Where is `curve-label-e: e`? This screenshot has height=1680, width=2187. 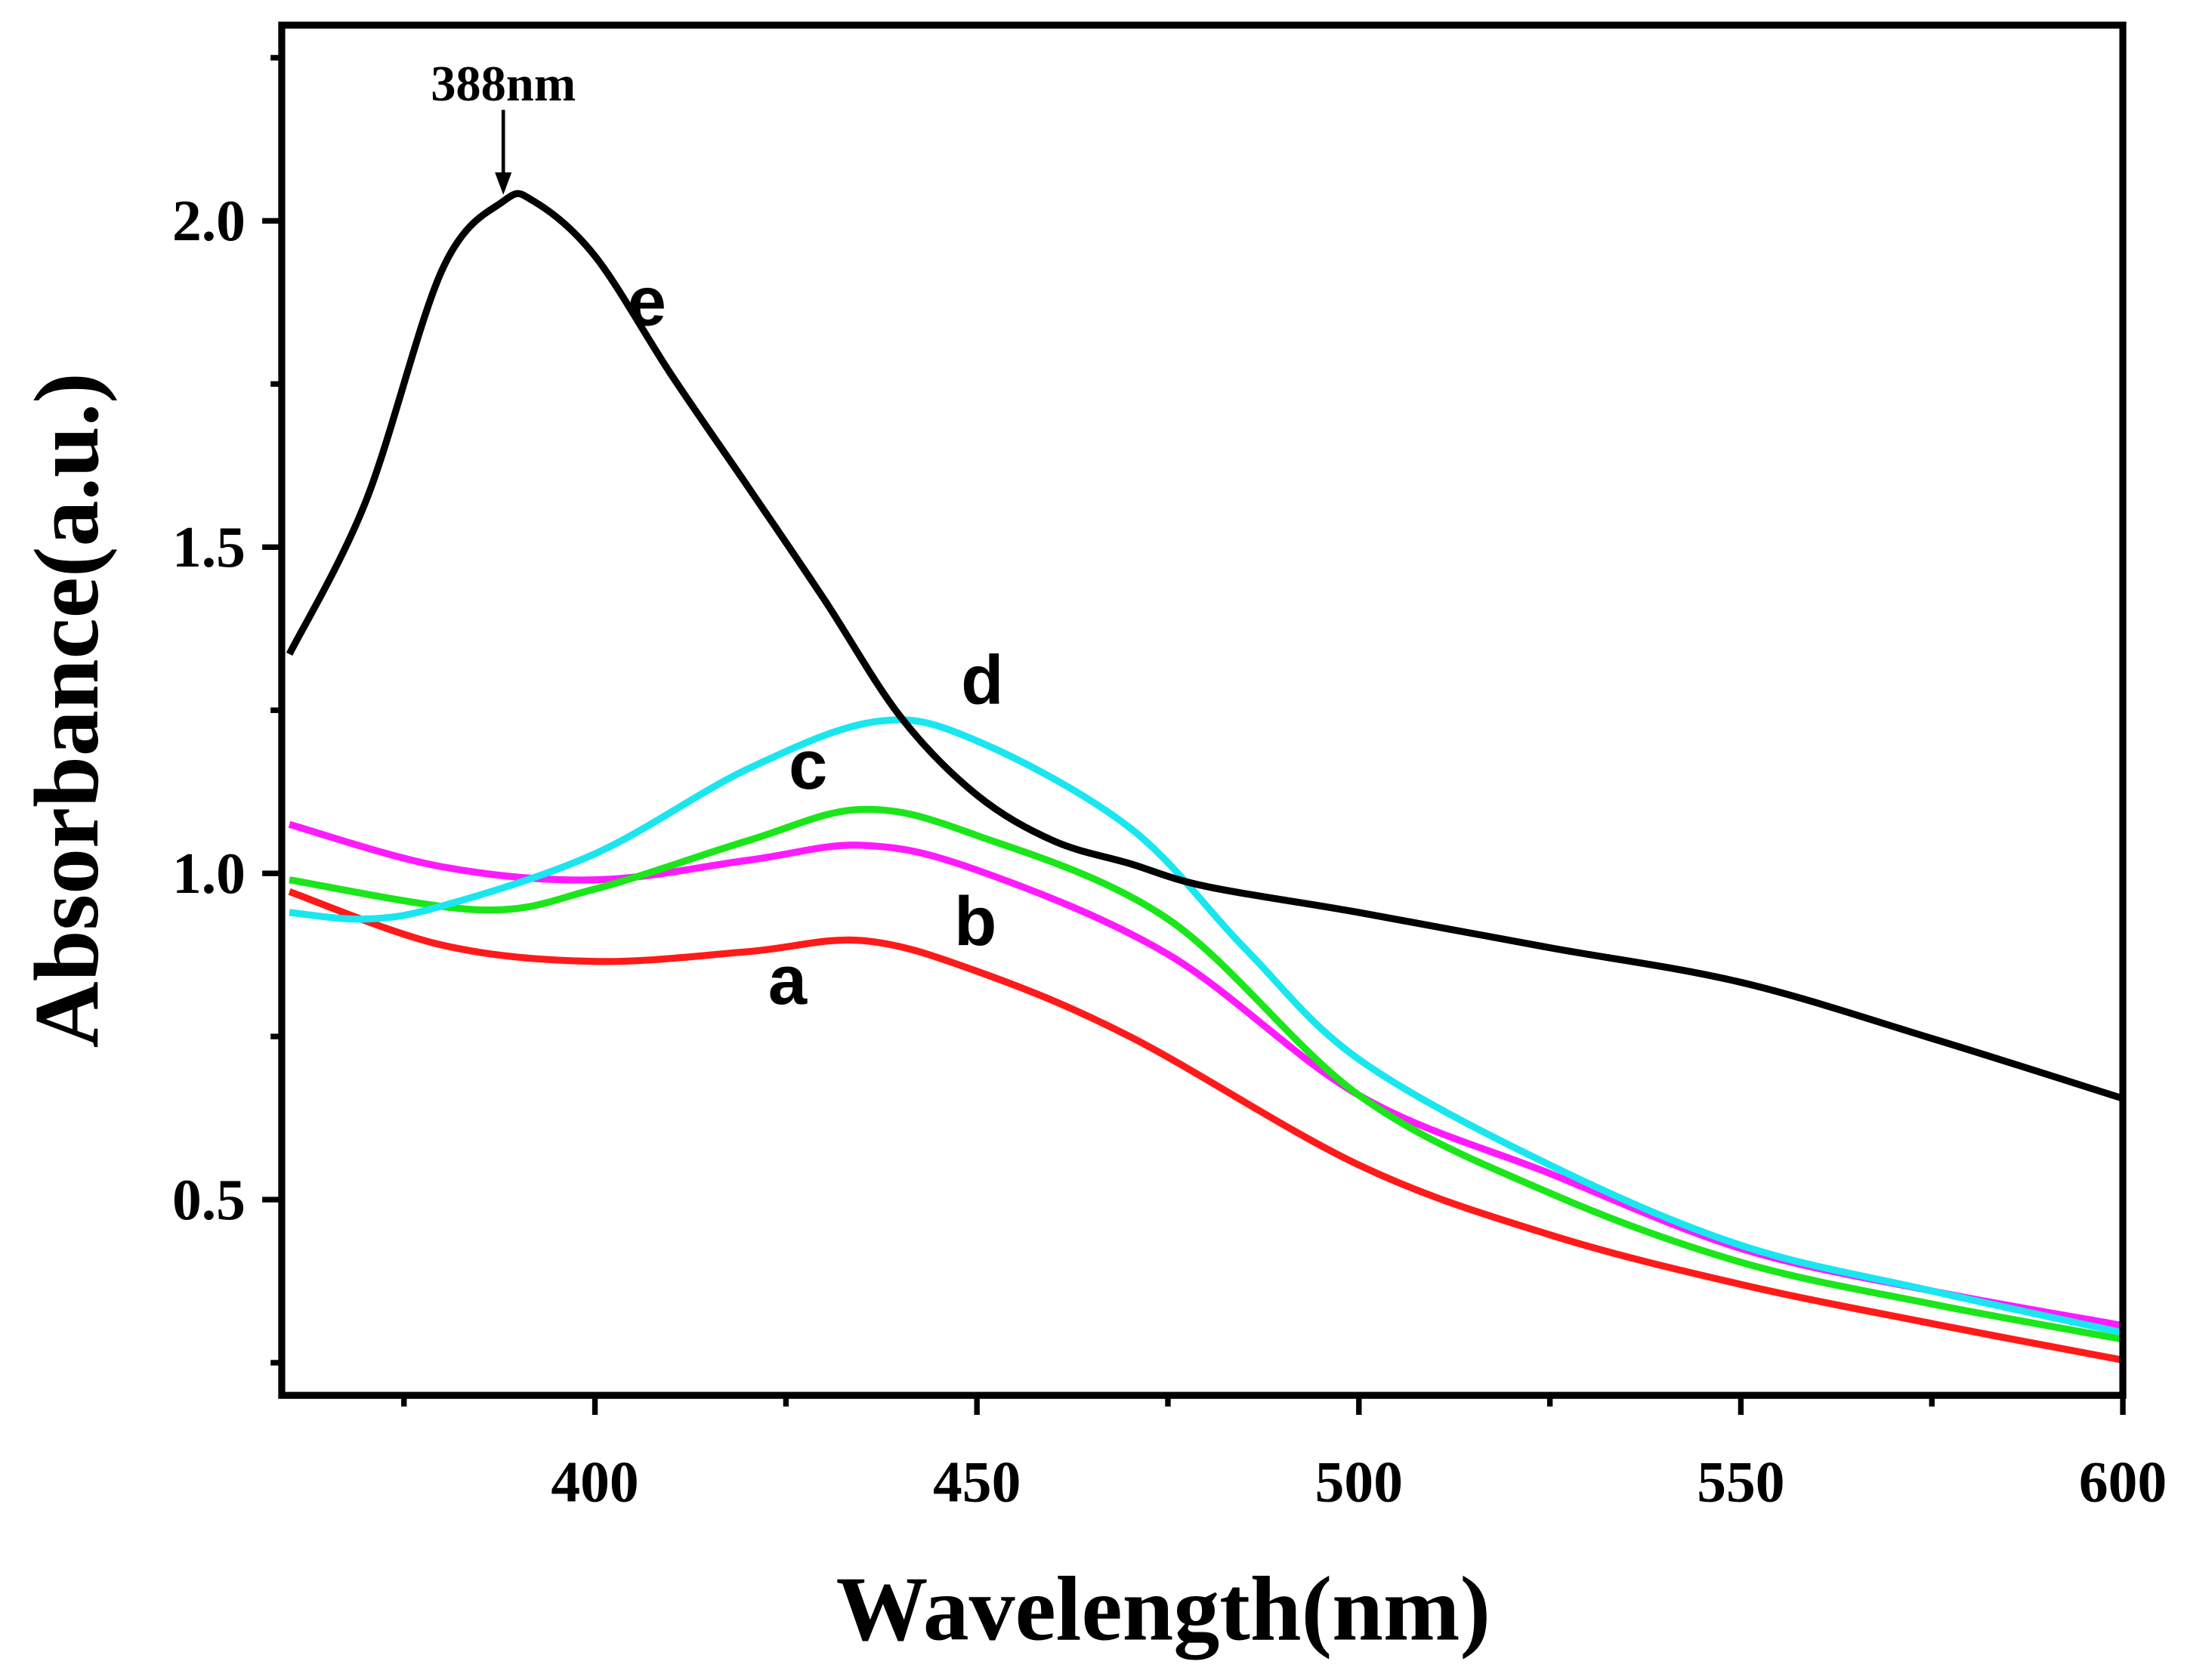
curve-label-e: e is located at coordinates (647, 301).